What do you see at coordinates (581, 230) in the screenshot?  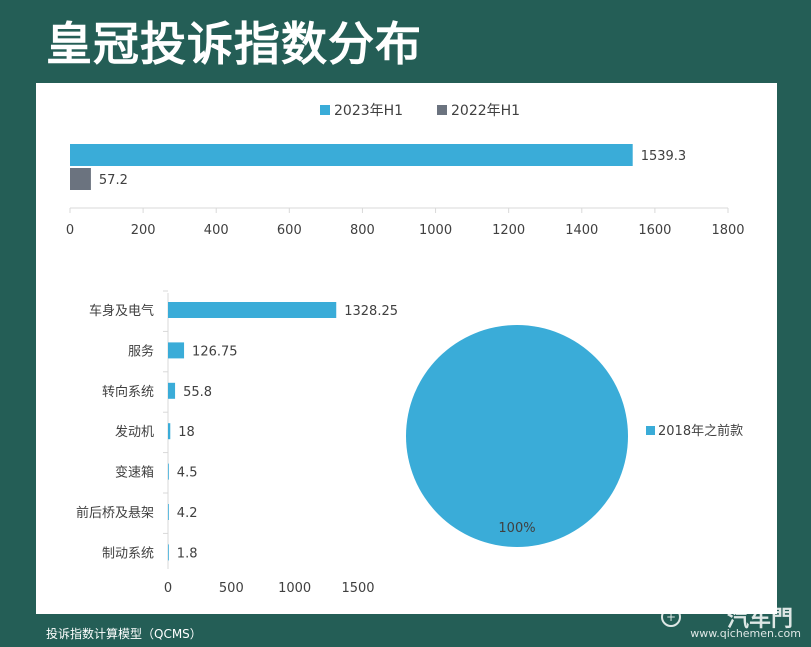 I see `chart1-tick-label: 1400` at bounding box center [581, 230].